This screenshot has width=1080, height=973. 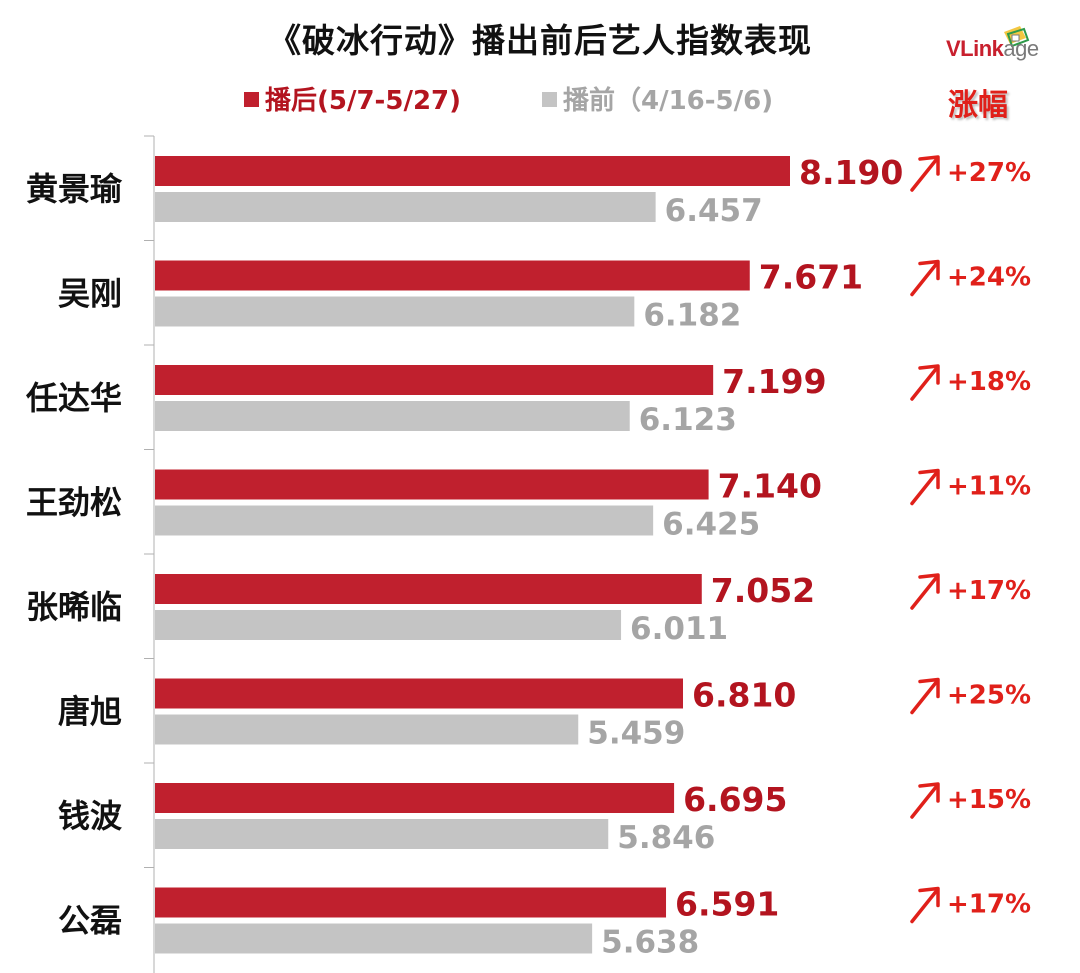 What do you see at coordinates (650, 943) in the screenshot?
I see `data-label-before: 5.638` at bounding box center [650, 943].